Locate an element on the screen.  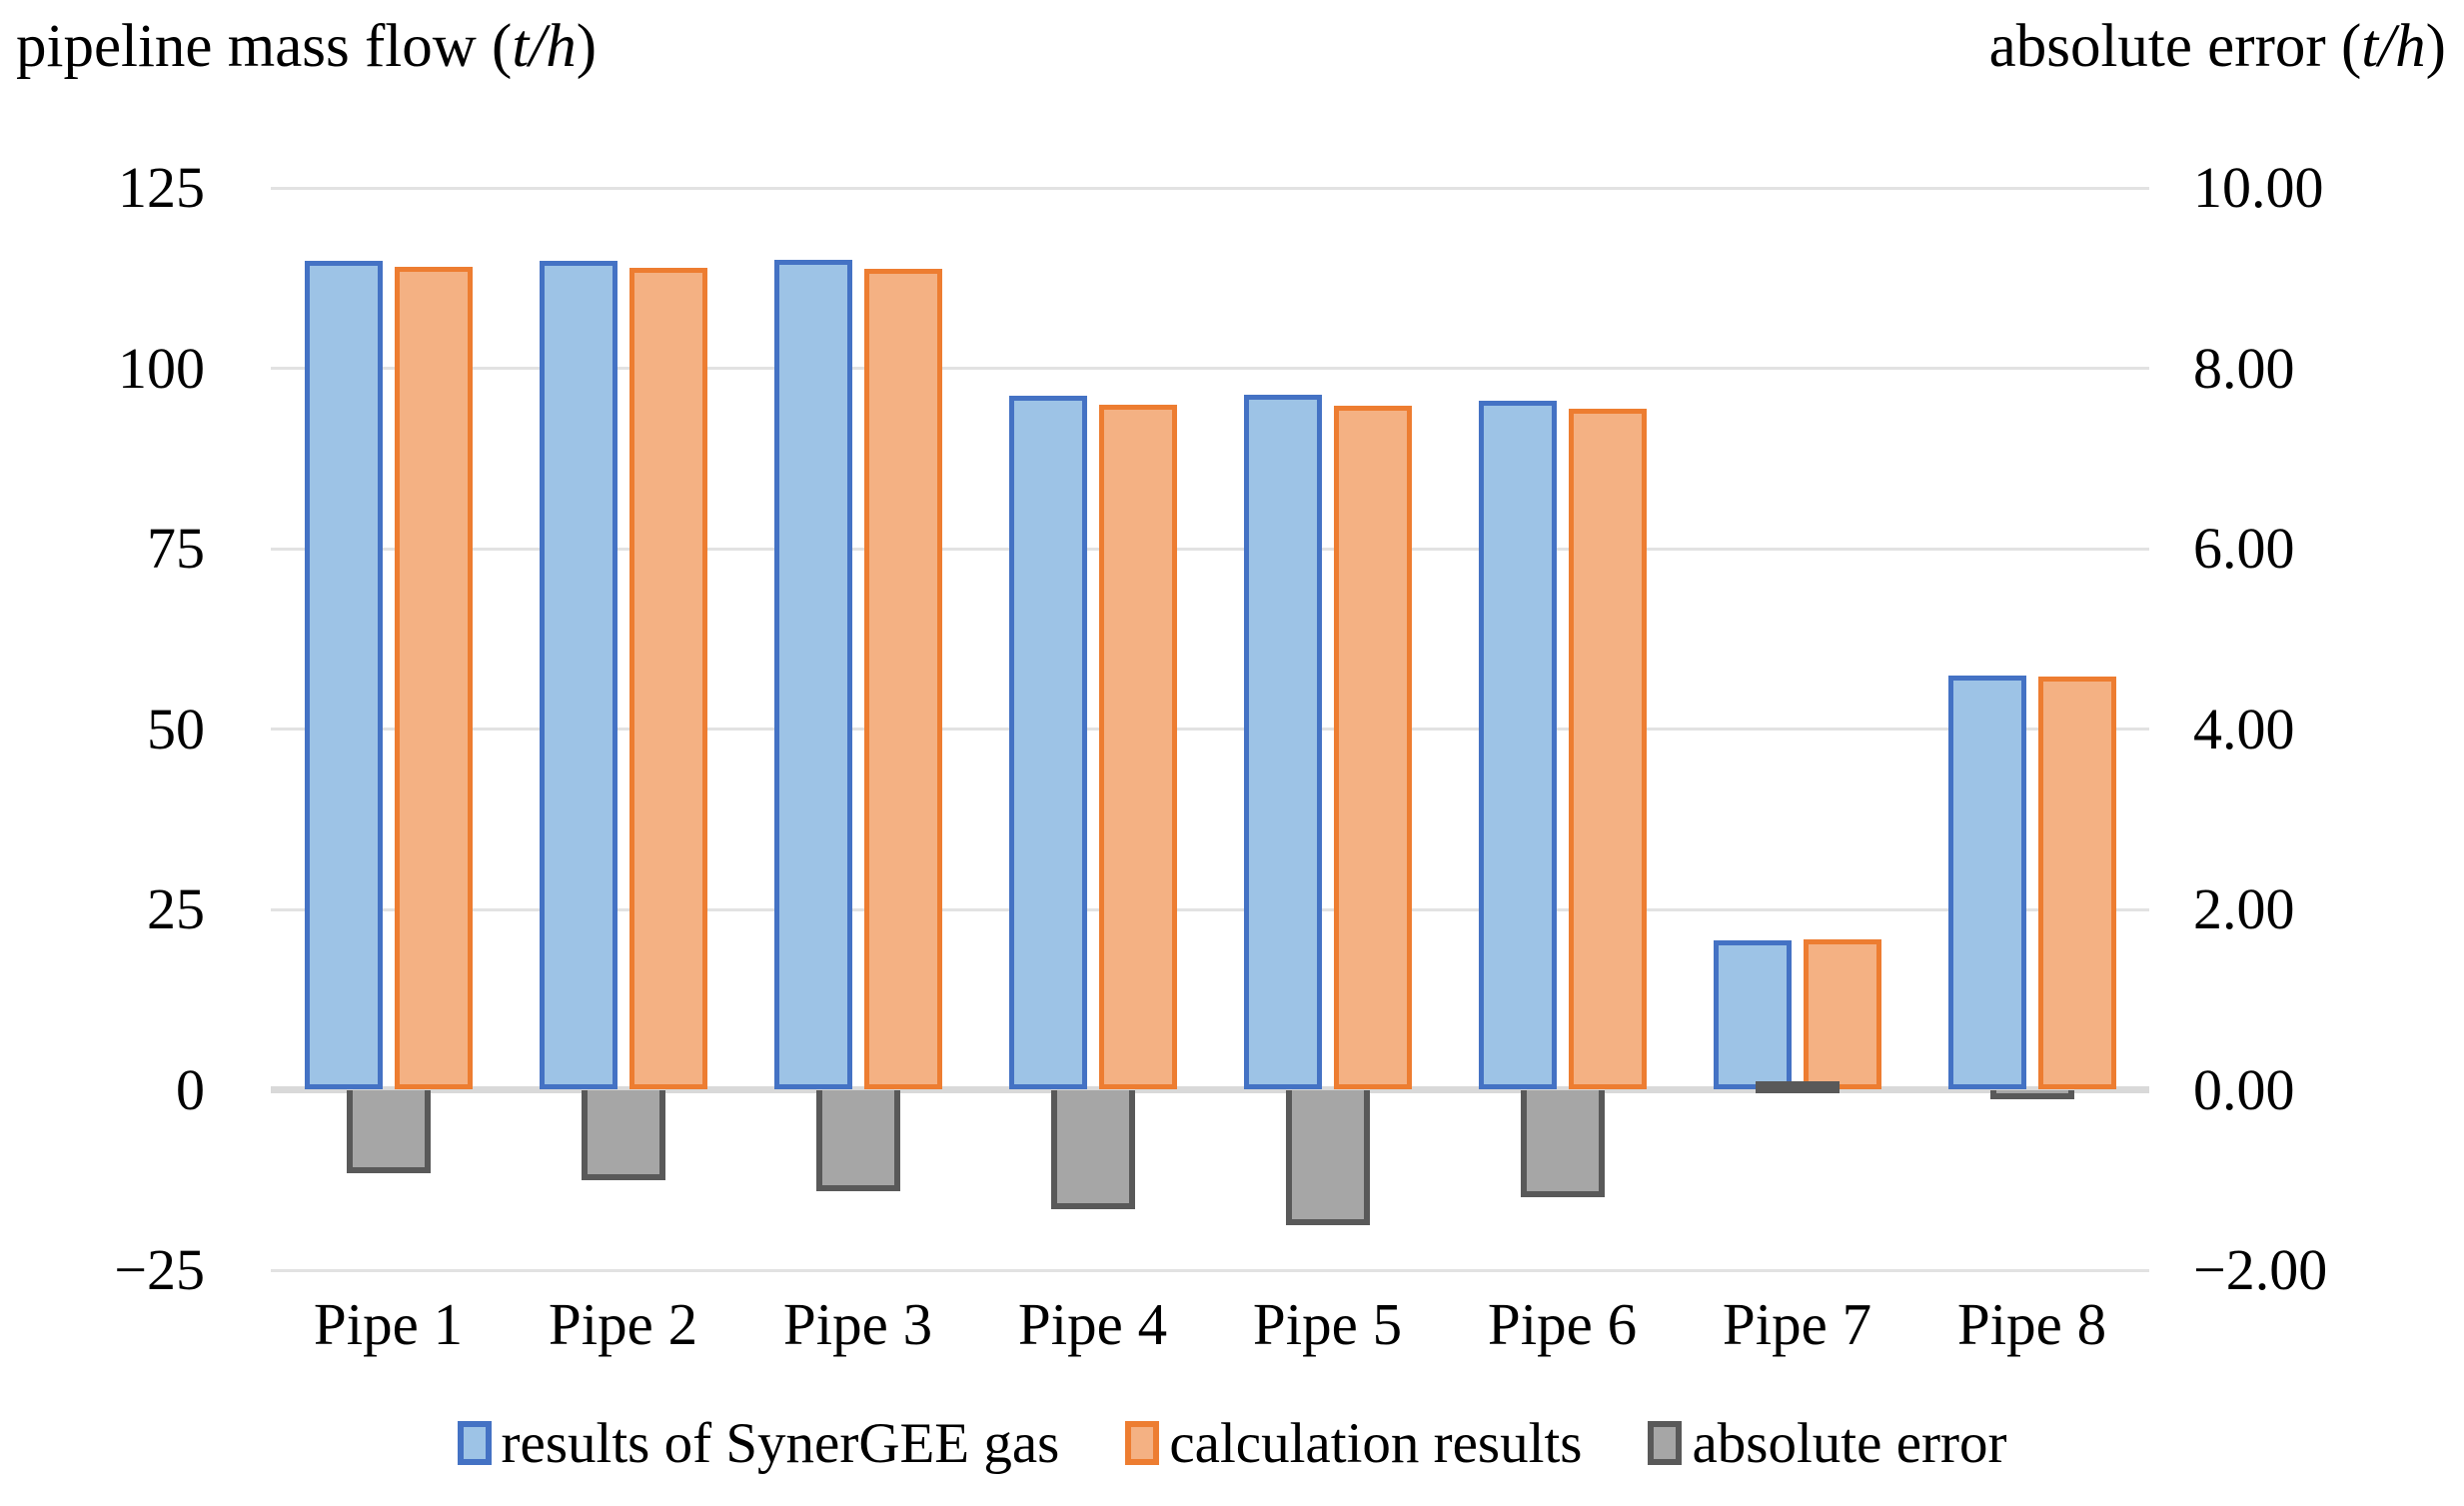
legend-label: absolute error is located at coordinates (1849, 1443).